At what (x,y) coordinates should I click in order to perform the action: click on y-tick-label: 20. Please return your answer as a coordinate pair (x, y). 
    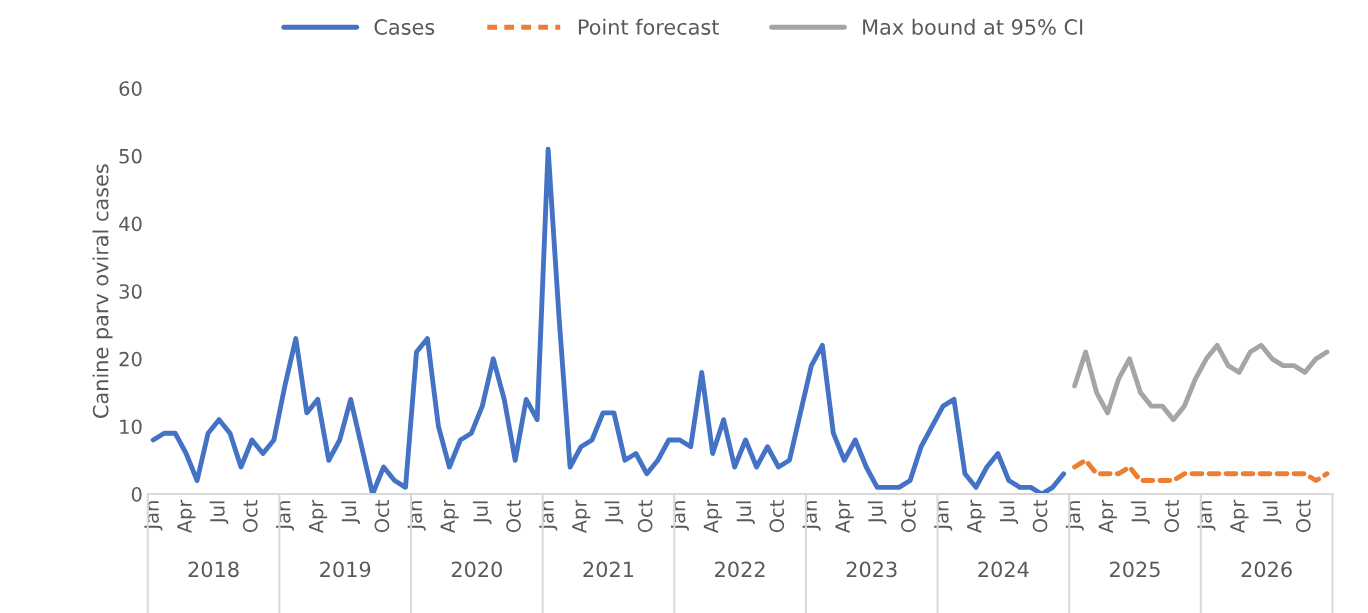
    Looking at the image, I should click on (130, 359).